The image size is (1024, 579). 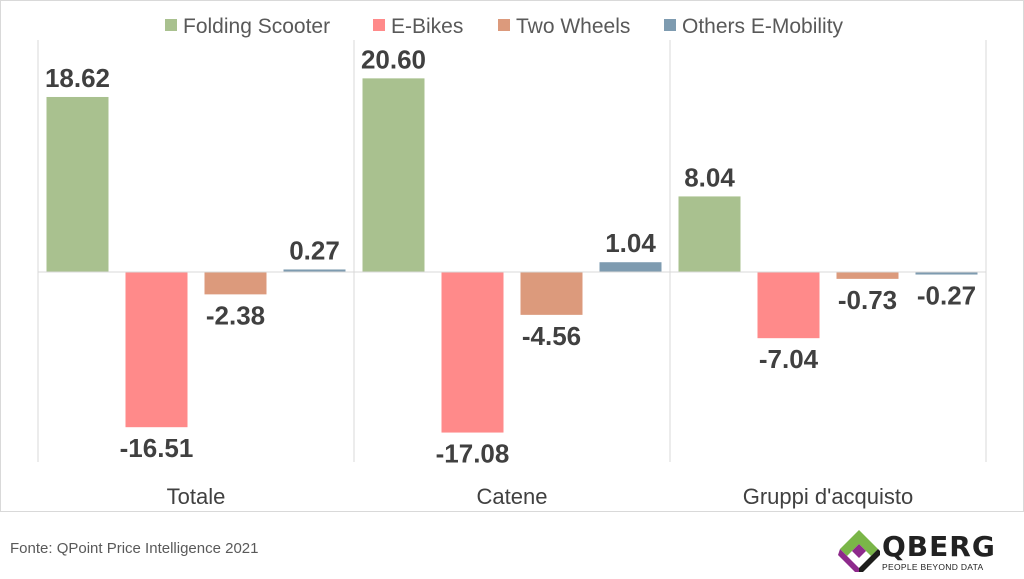 I want to click on data-label: 0.27, so click(x=314, y=250).